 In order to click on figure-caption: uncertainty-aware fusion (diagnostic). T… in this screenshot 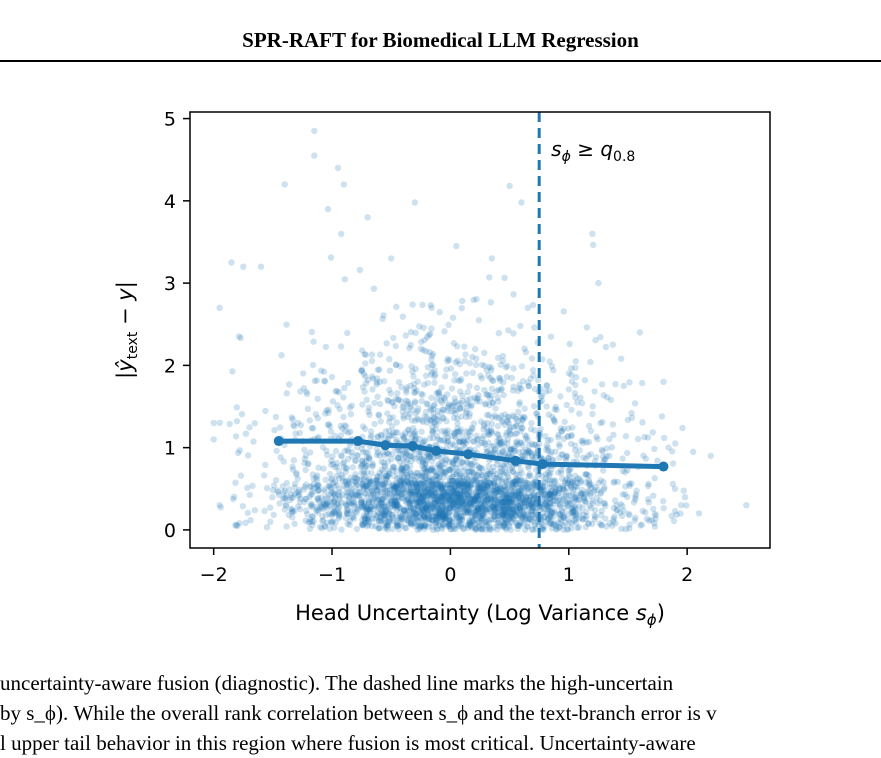, I will do `click(440, 713)`.